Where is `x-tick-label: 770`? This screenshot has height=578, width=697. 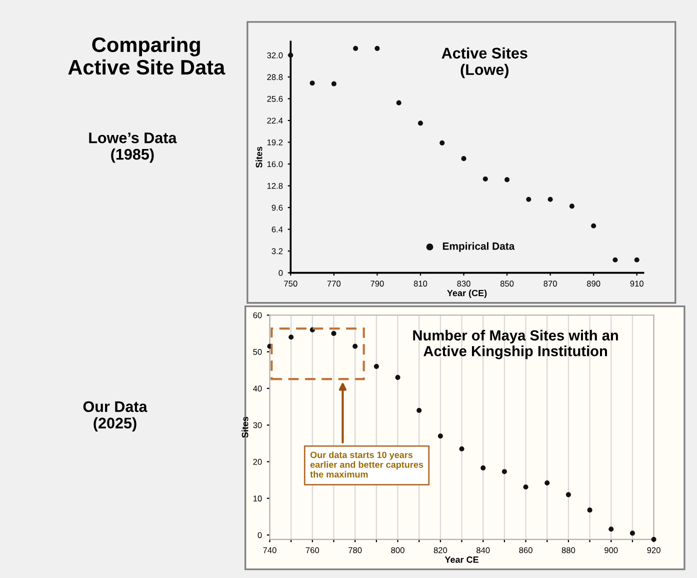
x-tick-label: 770 is located at coordinates (334, 283).